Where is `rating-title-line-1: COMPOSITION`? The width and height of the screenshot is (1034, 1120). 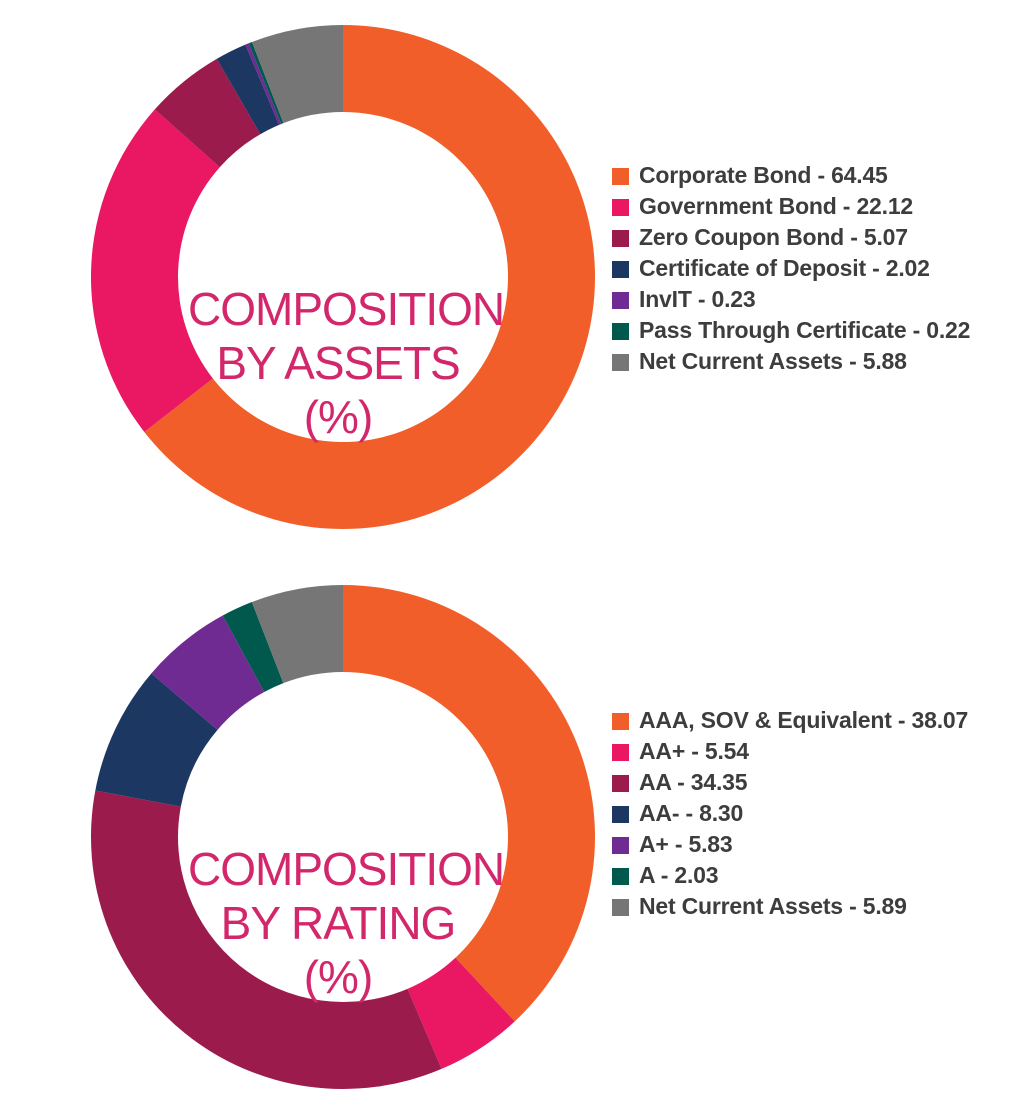 rating-title-line-1: COMPOSITION is located at coordinates (346, 869).